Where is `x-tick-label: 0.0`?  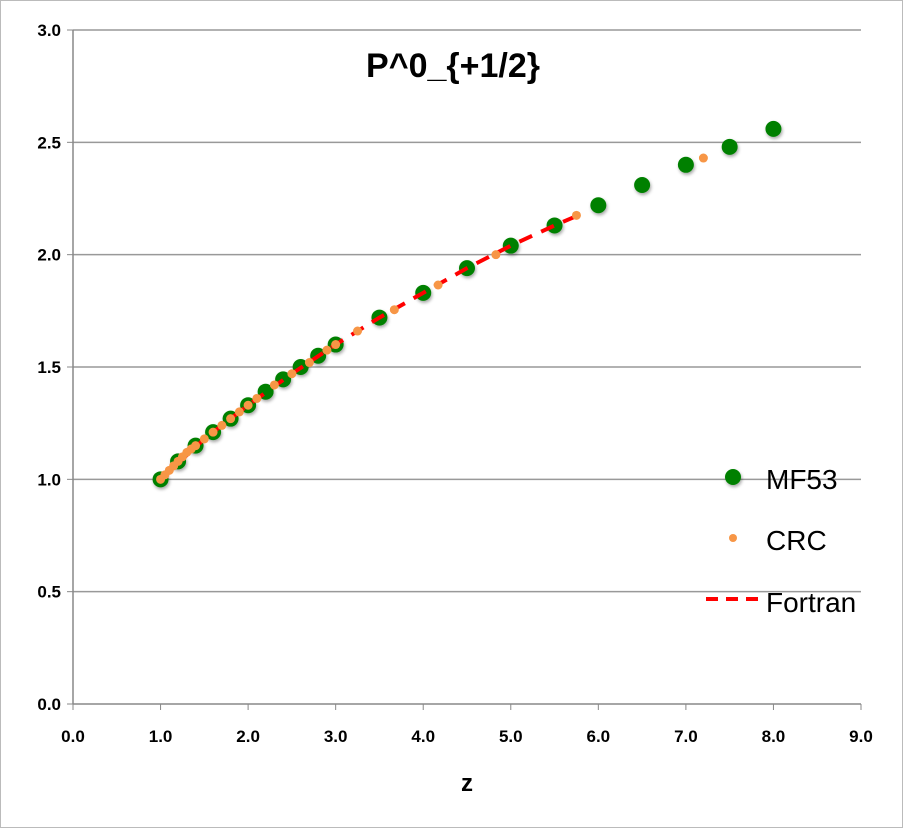 x-tick-label: 0.0 is located at coordinates (73, 736).